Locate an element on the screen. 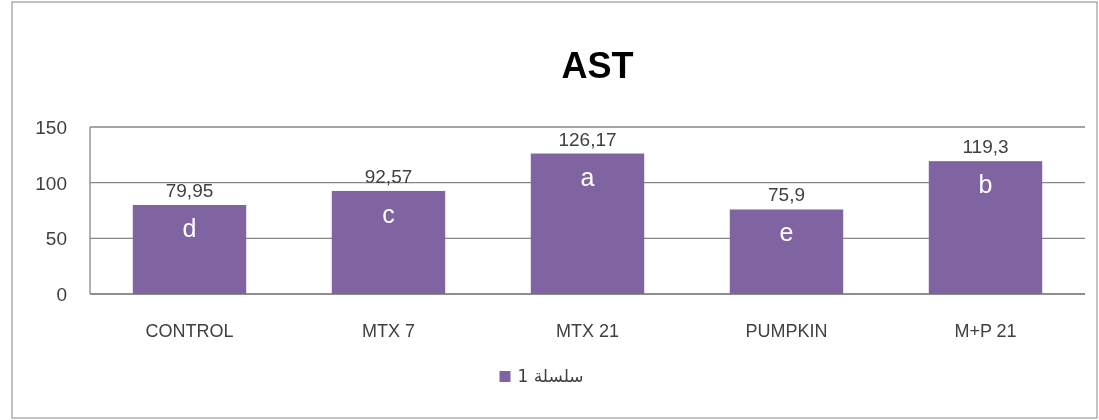 Image resolution: width=1099 pixels, height=420 pixels. x-tick-label: MTX 21 is located at coordinates (587, 331).